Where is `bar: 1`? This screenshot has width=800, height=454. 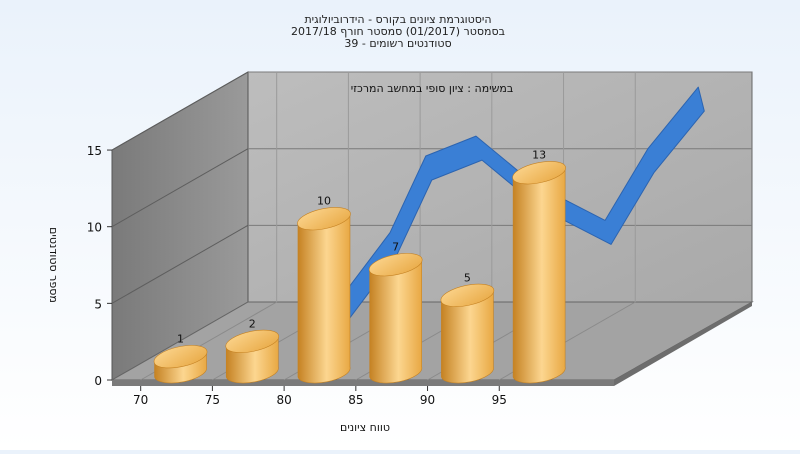
bar: 1 is located at coordinates (180, 358).